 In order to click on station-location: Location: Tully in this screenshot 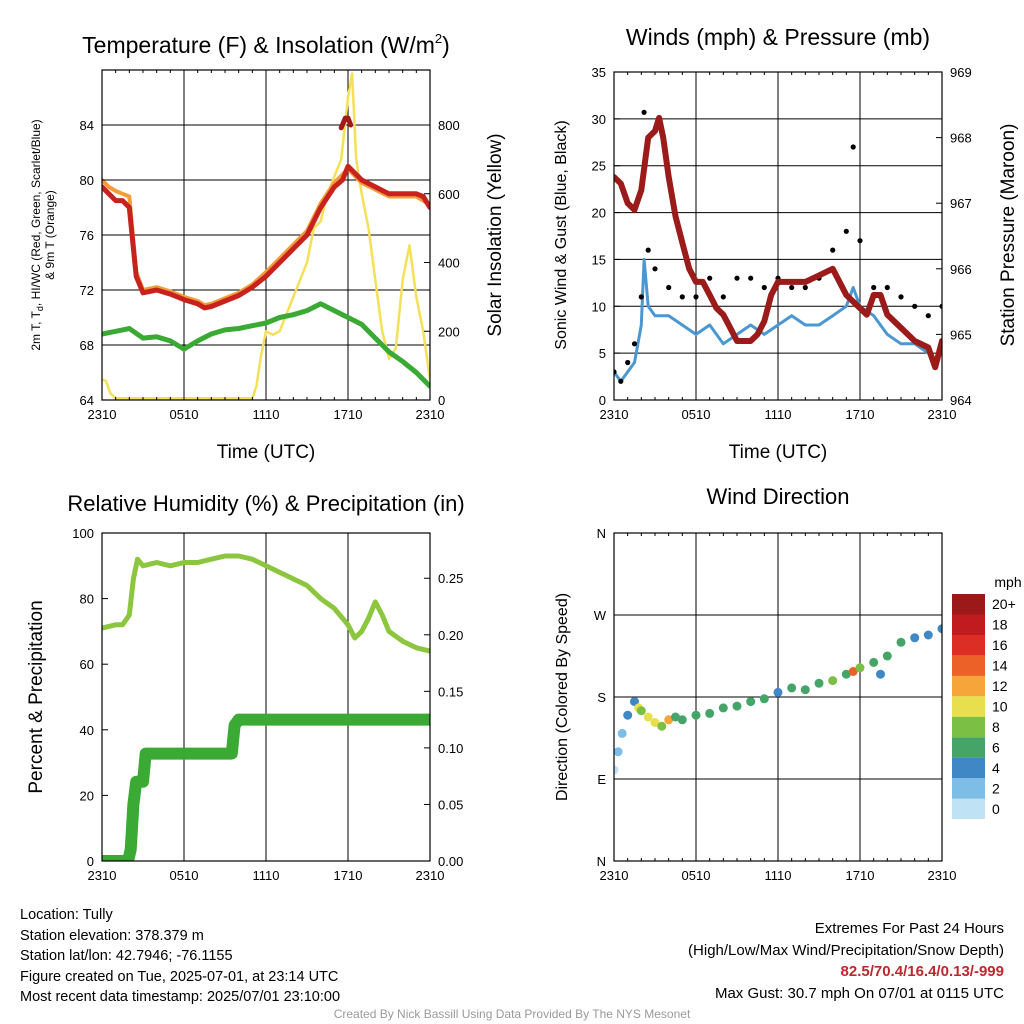, I will do `click(66, 915)`.